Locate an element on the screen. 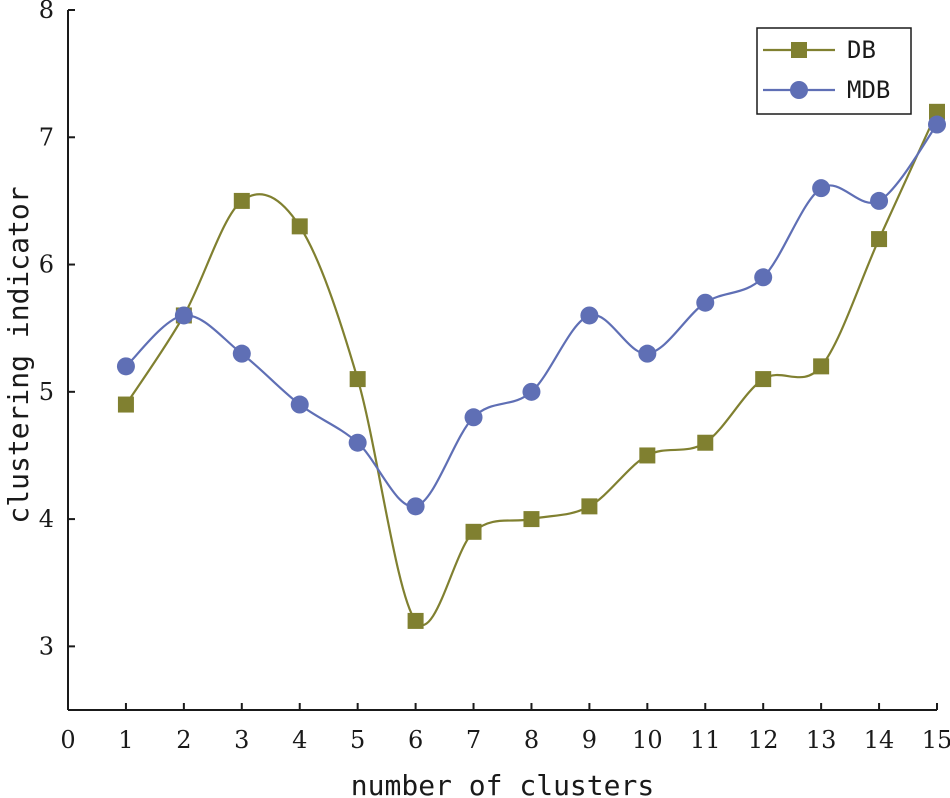 The image size is (950, 798). x-tick-label: 7 is located at coordinates (473, 740).